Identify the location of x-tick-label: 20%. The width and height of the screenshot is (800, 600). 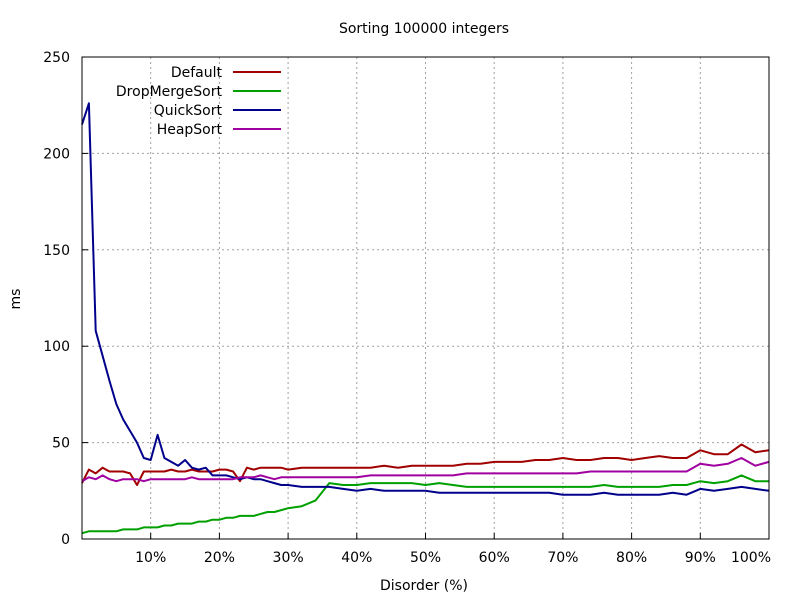
(219, 558).